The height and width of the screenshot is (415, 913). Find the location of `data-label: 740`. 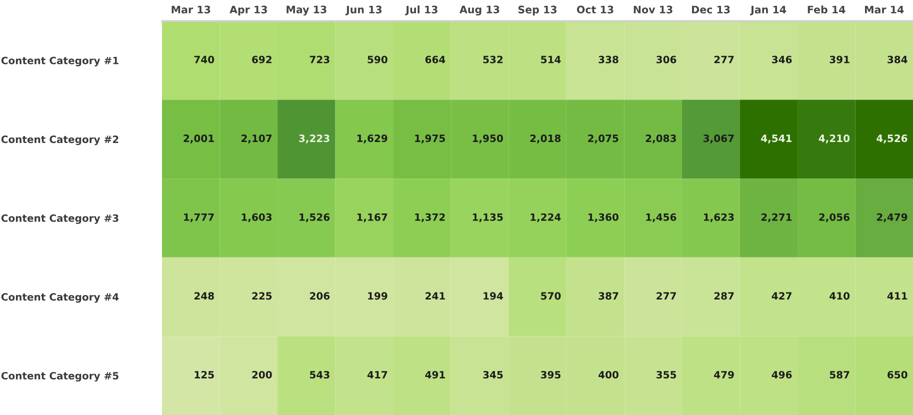

data-label: 740 is located at coordinates (204, 60).